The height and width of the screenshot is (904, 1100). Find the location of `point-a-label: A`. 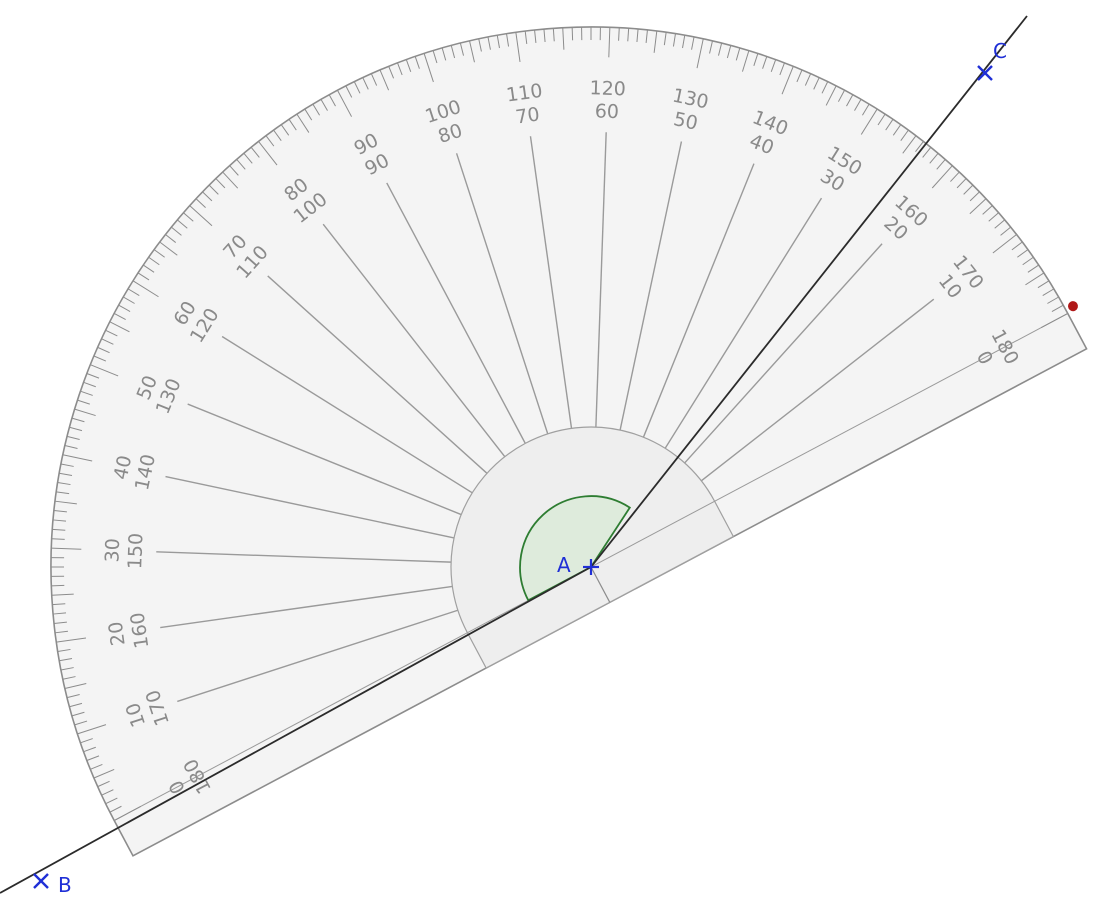

point-a-label: A is located at coordinates (564, 565).